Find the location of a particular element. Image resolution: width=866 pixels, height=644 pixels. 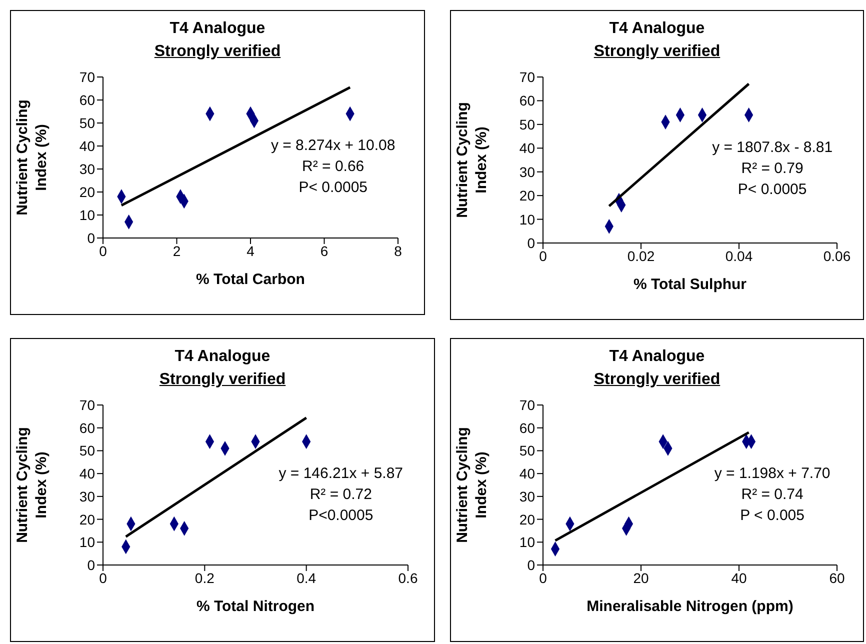

annotation: R² = 0.66 is located at coordinates (333, 166).